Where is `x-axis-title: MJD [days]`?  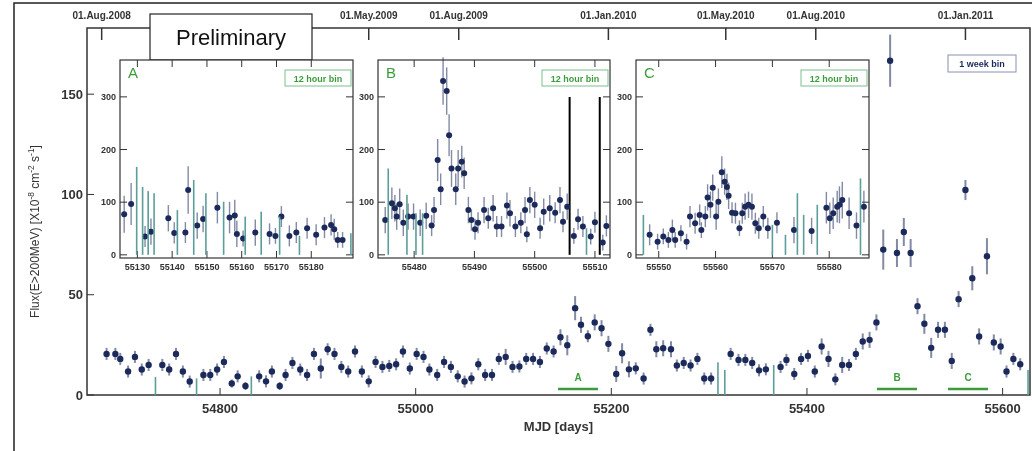
x-axis-title: MJD [days] is located at coordinates (558, 426).